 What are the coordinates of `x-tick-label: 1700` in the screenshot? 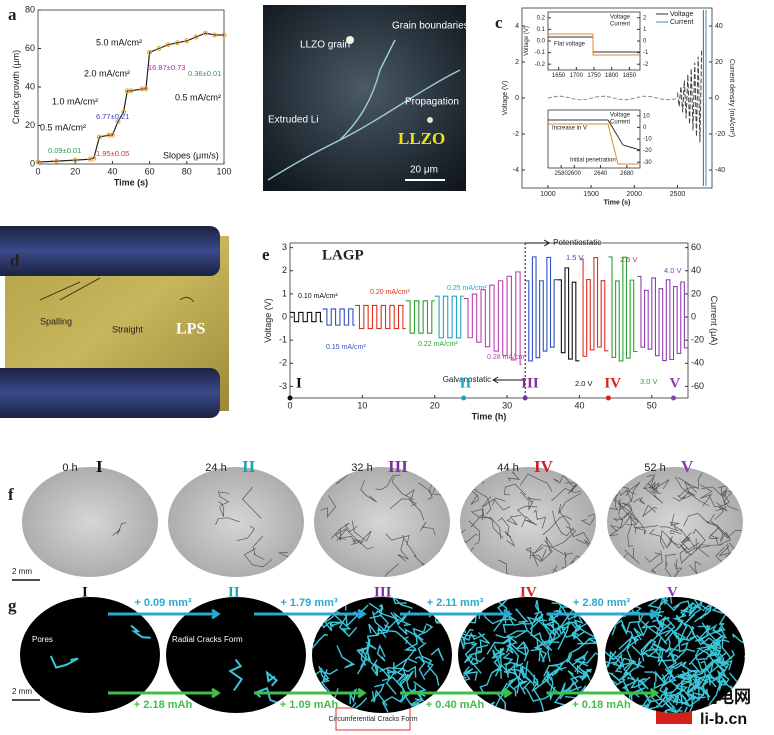 It's located at (577, 76).